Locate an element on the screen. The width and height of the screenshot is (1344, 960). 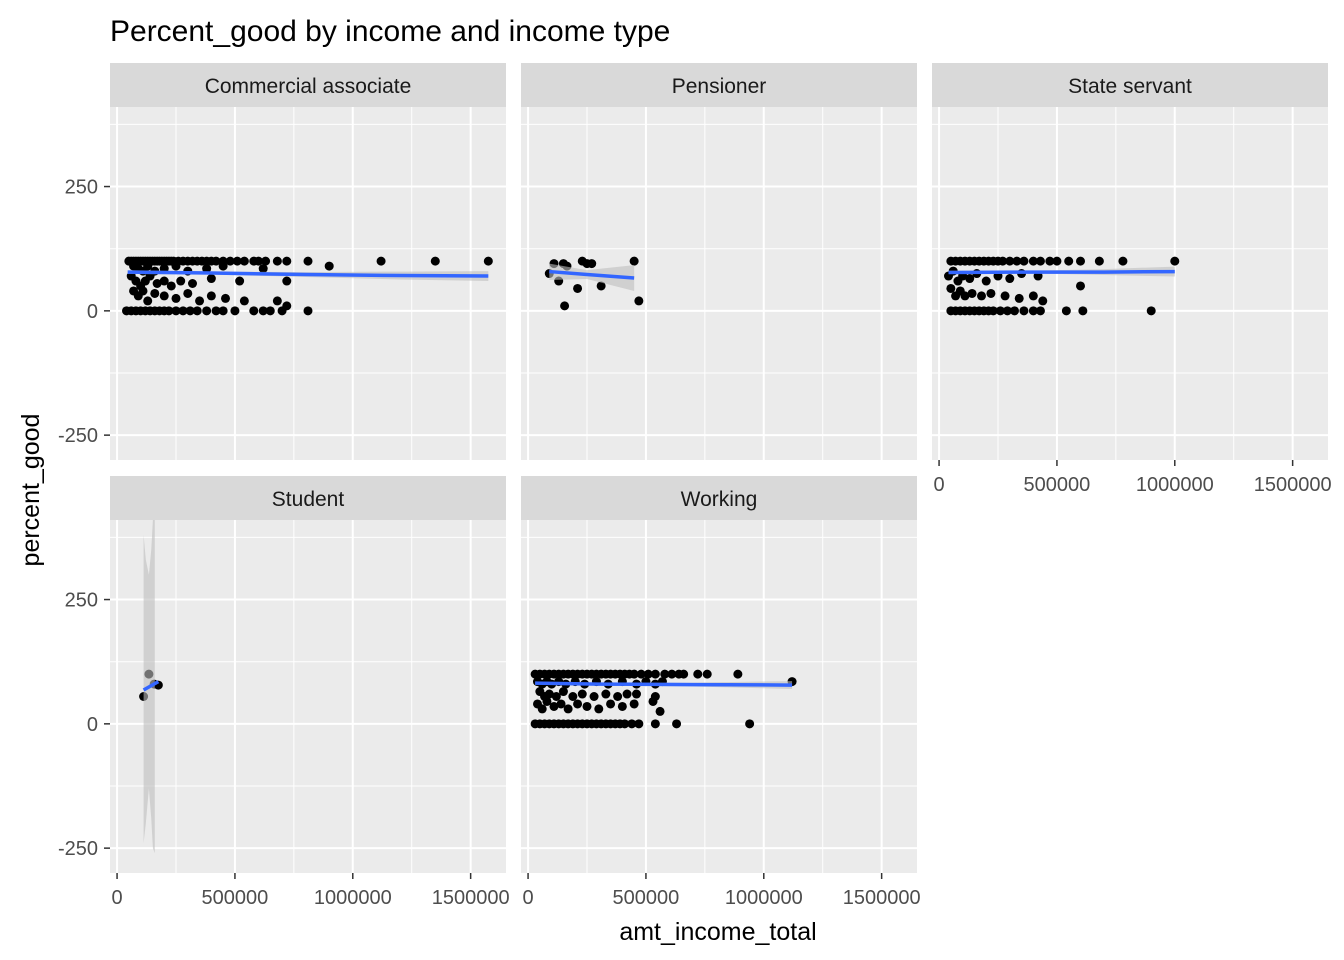
facet-panel: State servant 0 500000 1000000 1500000 is located at coordinates (1132, 279).